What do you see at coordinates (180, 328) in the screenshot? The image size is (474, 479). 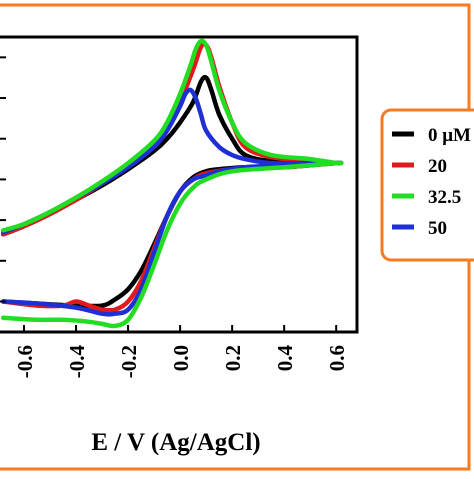 I see `x-ticks` at bounding box center [180, 328].